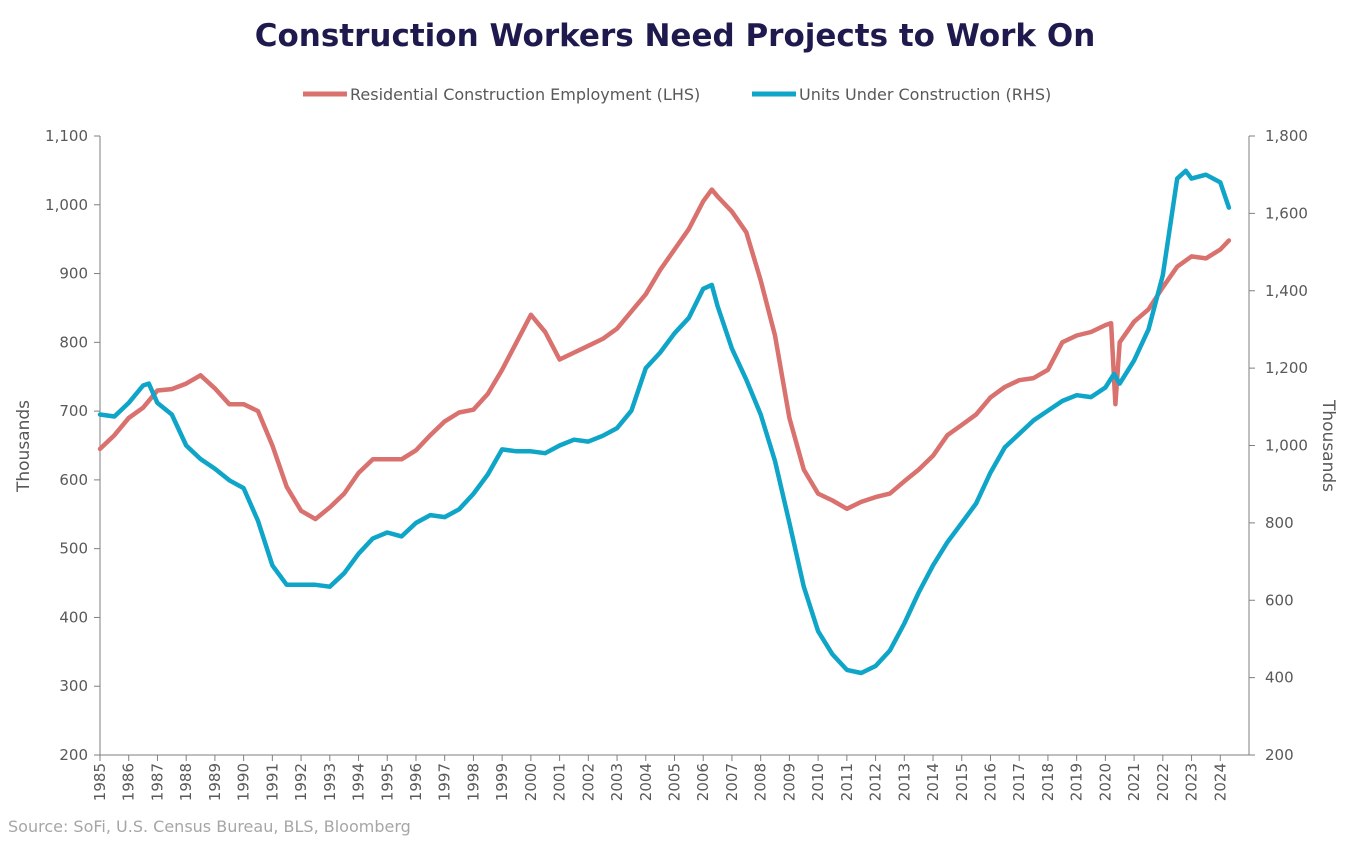 This screenshot has width=1350, height=844. What do you see at coordinates (66, 136) in the screenshot?
I see `left-tick-label: 1,100` at bounding box center [66, 136].